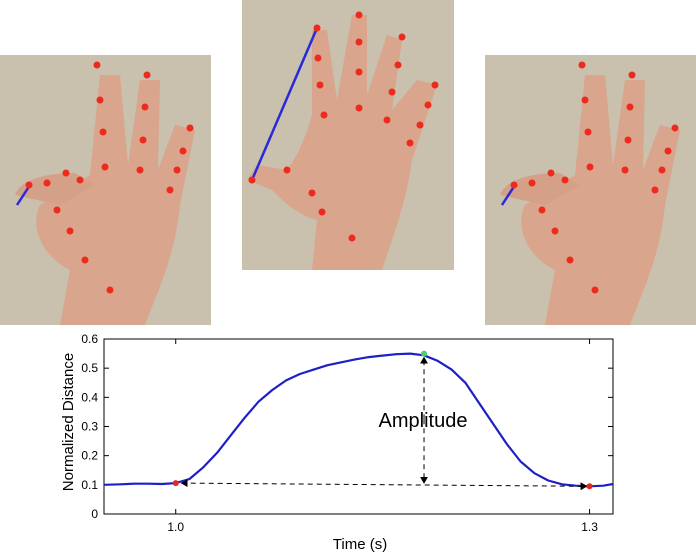  I want to click on x-axis-label: Time (s), so click(360, 544).